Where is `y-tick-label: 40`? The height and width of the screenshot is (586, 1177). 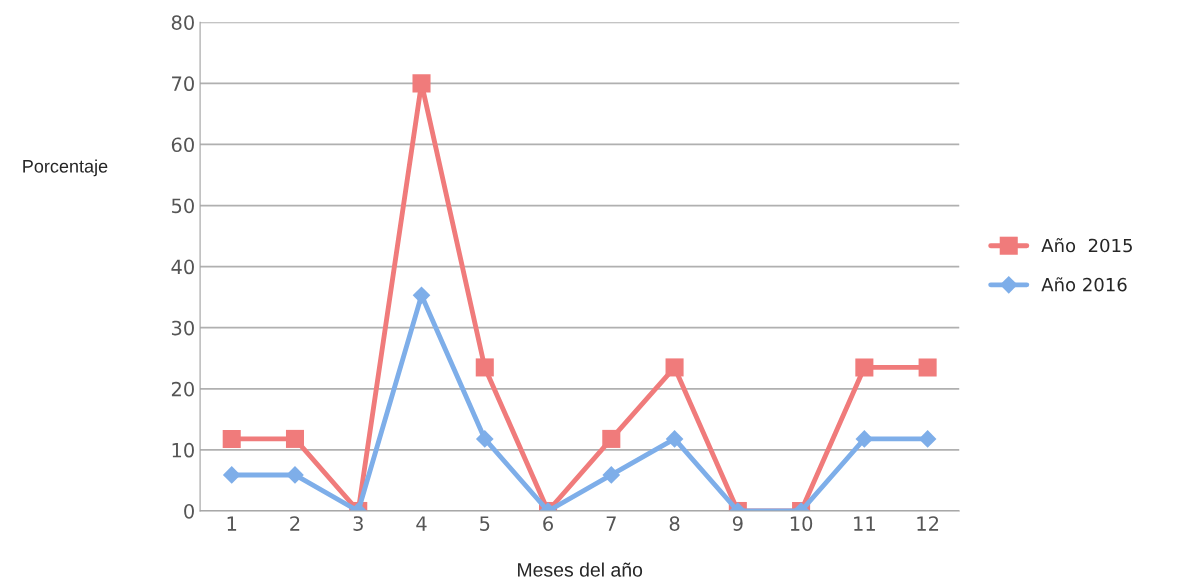
y-tick-label: 40 is located at coordinates (182, 267).